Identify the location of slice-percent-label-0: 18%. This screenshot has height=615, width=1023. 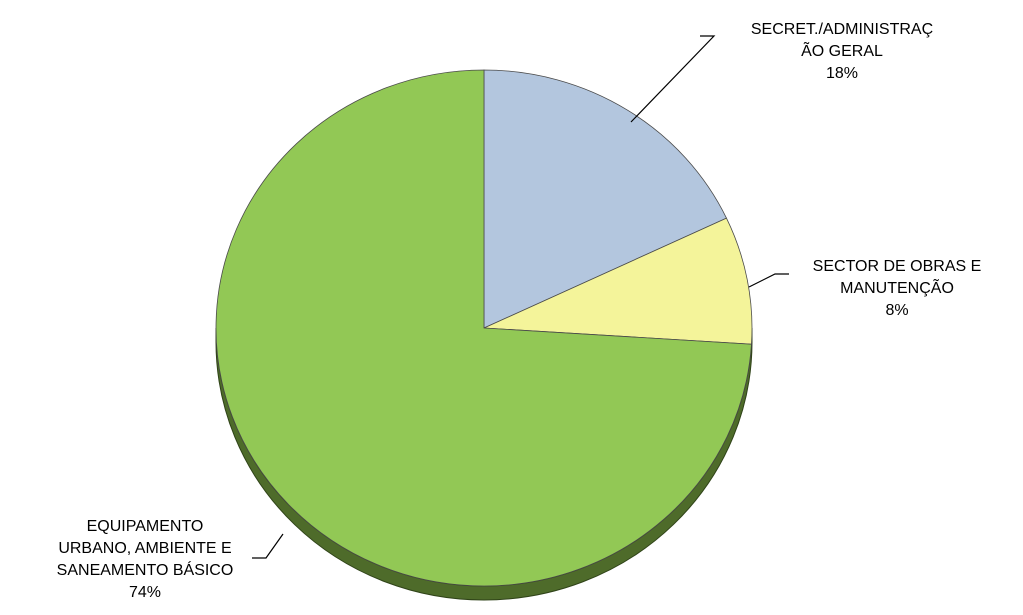
(842, 73).